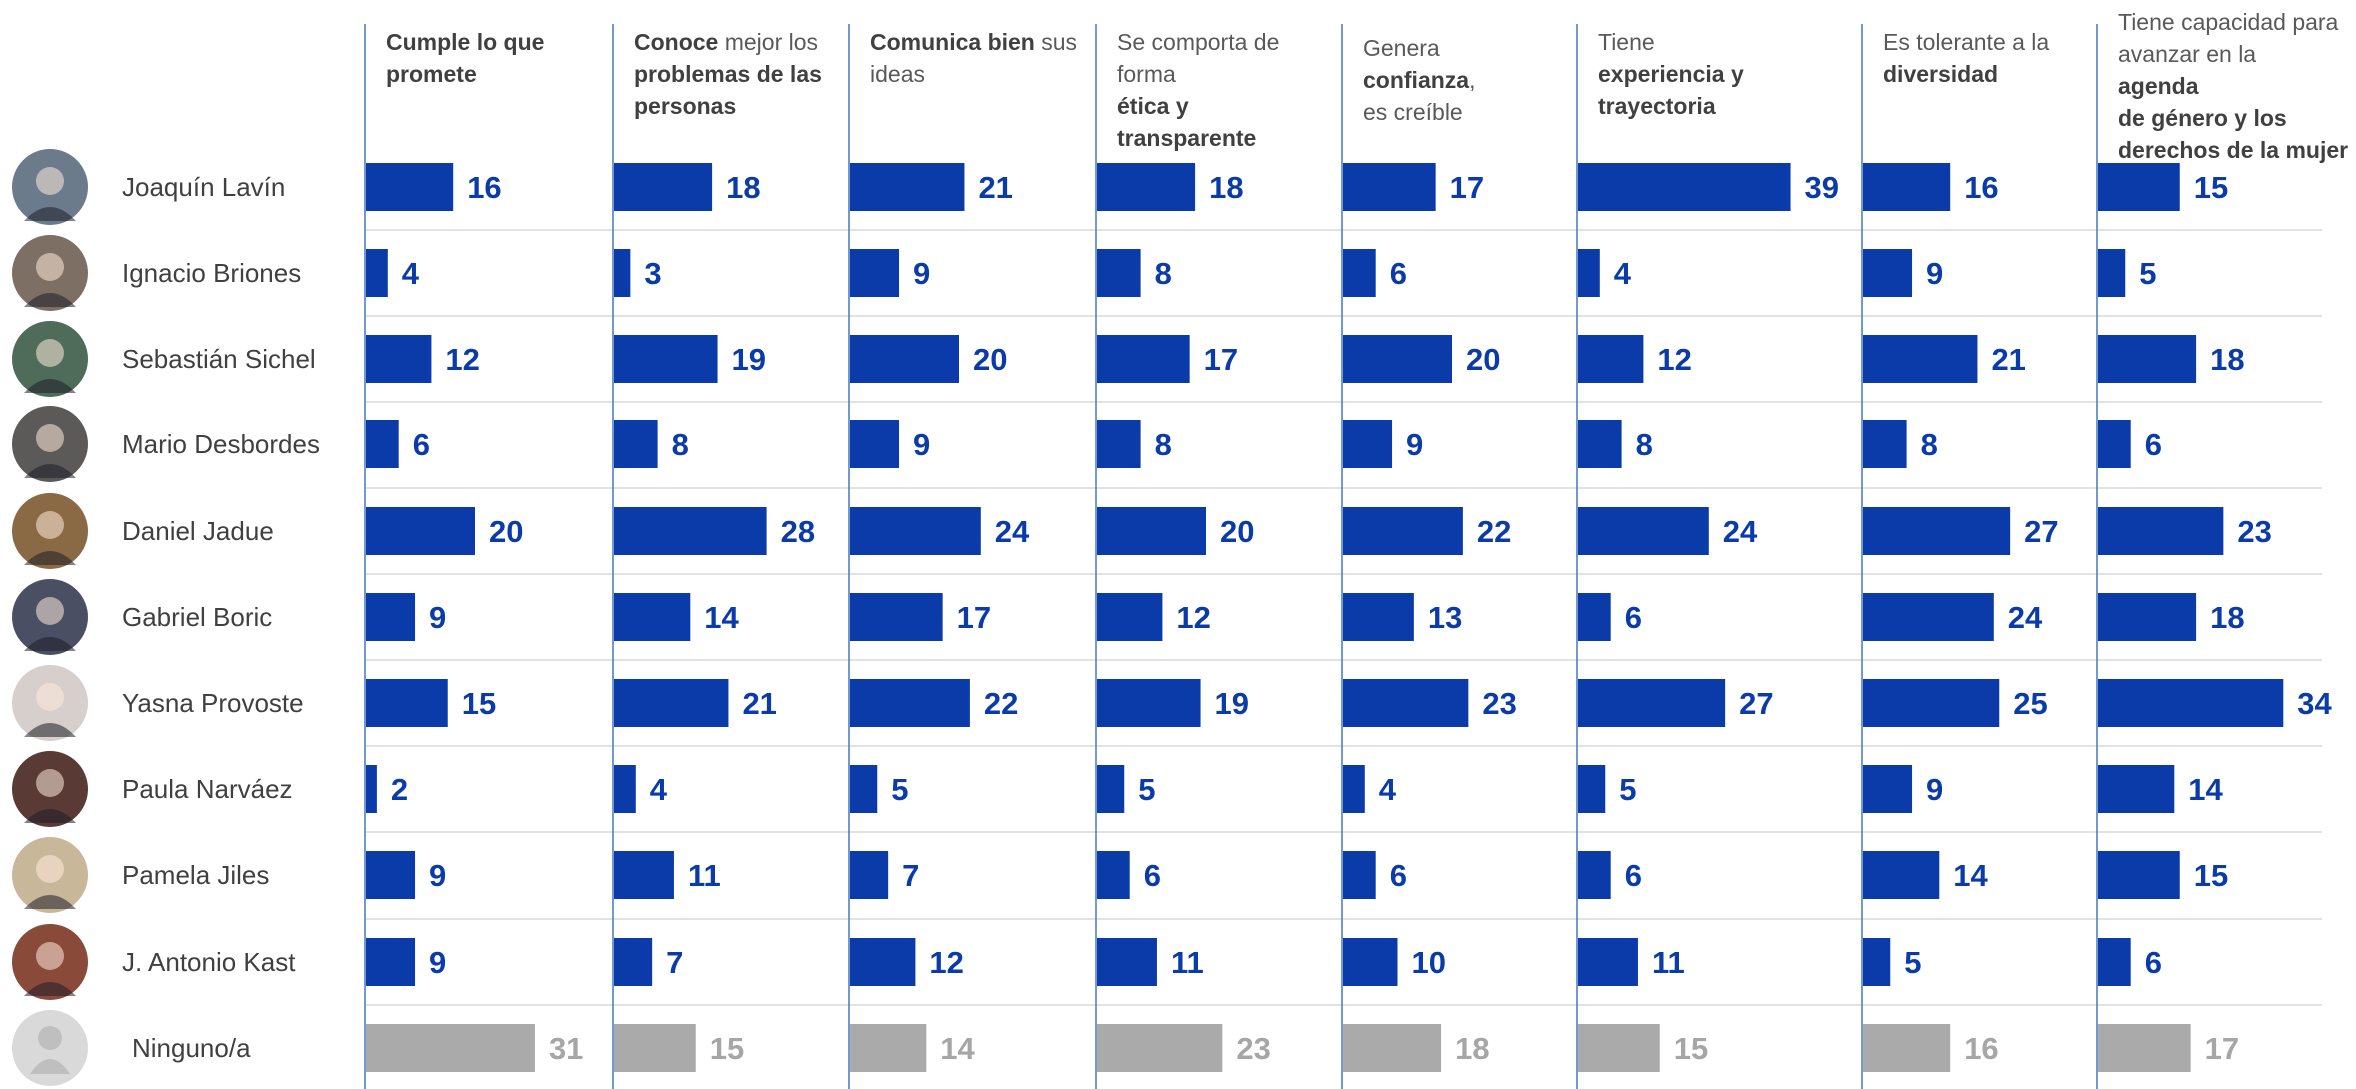 The height and width of the screenshot is (1089, 2356). What do you see at coordinates (431, 74) in the screenshot?
I see `column-header-text: promete` at bounding box center [431, 74].